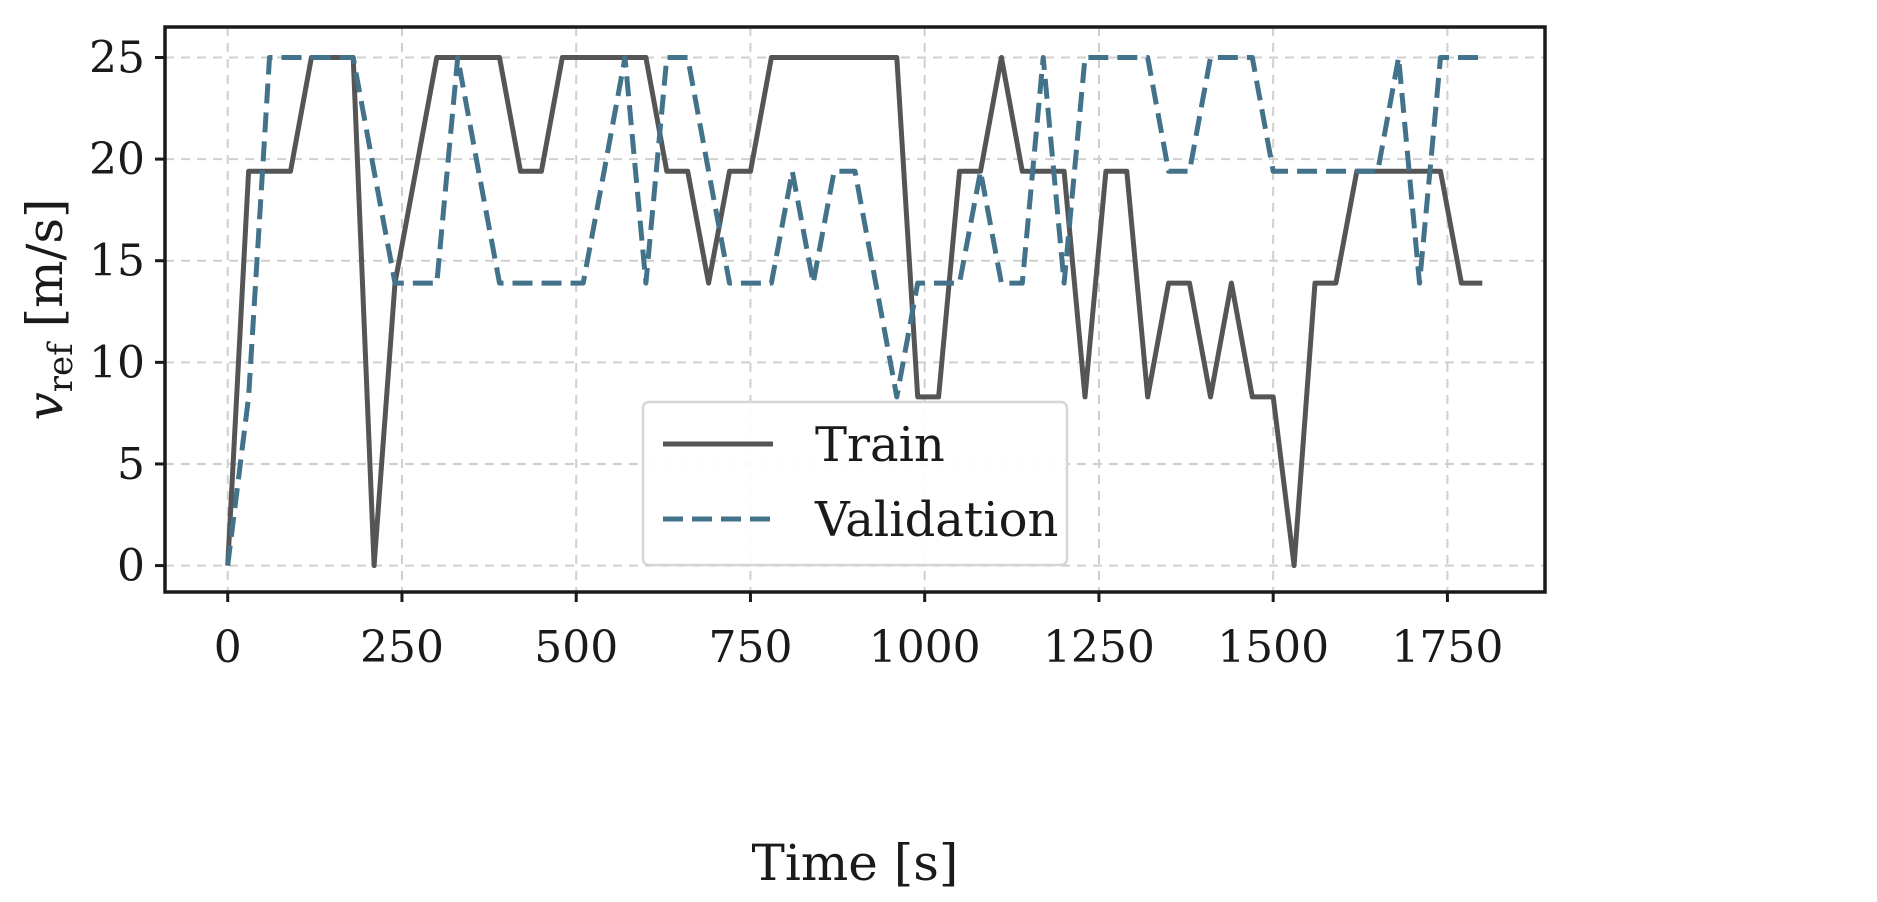 The image size is (1877, 902). Describe the element at coordinates (131, 566) in the screenshot. I see `y-tick-label: 0` at that location.